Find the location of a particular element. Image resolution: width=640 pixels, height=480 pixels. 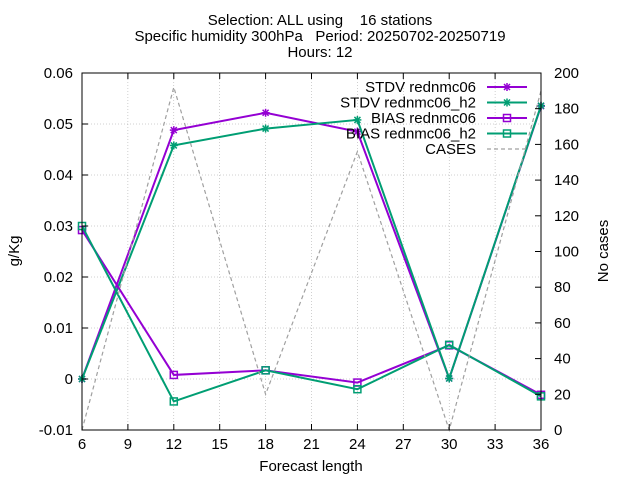

x-tick-label: 24 is located at coordinates (357, 444).